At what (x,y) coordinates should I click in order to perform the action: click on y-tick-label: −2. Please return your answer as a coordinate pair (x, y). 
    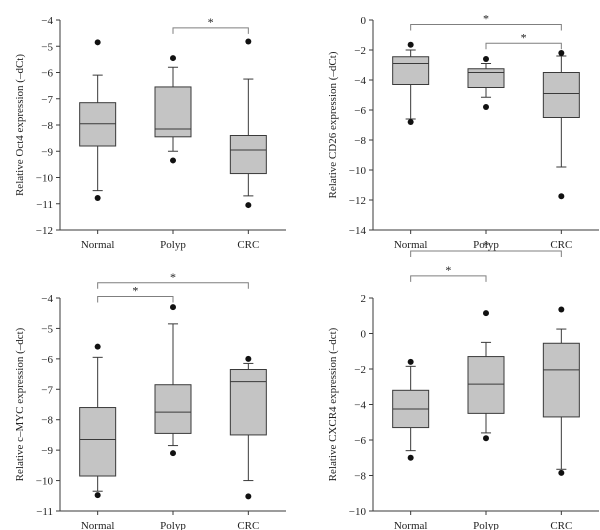
    Looking at the image, I should click on (360, 370).